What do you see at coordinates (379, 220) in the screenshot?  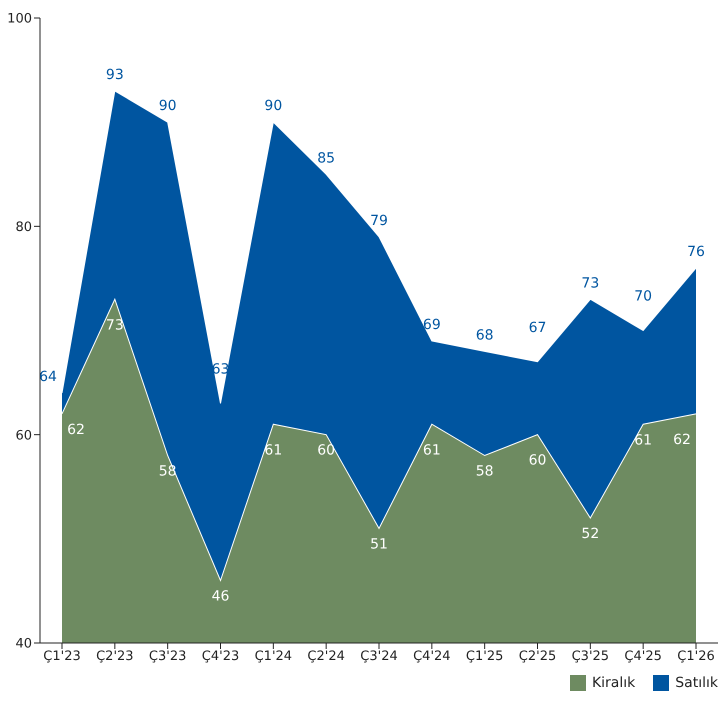 I see `data-label: 79` at bounding box center [379, 220].